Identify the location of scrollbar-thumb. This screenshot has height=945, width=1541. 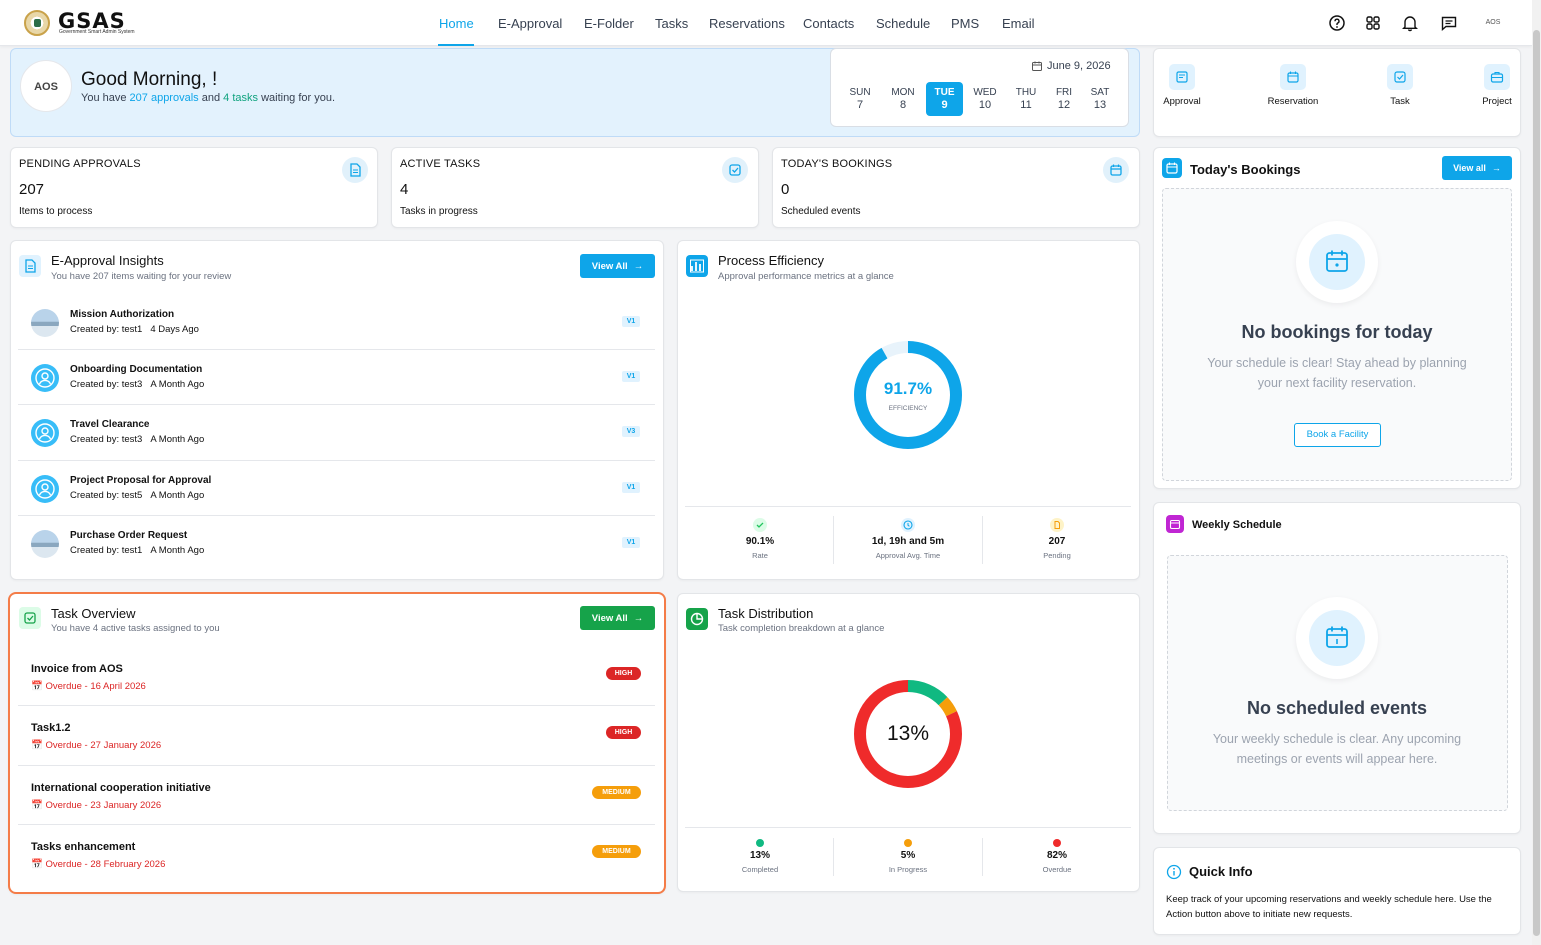
(1536, 483).